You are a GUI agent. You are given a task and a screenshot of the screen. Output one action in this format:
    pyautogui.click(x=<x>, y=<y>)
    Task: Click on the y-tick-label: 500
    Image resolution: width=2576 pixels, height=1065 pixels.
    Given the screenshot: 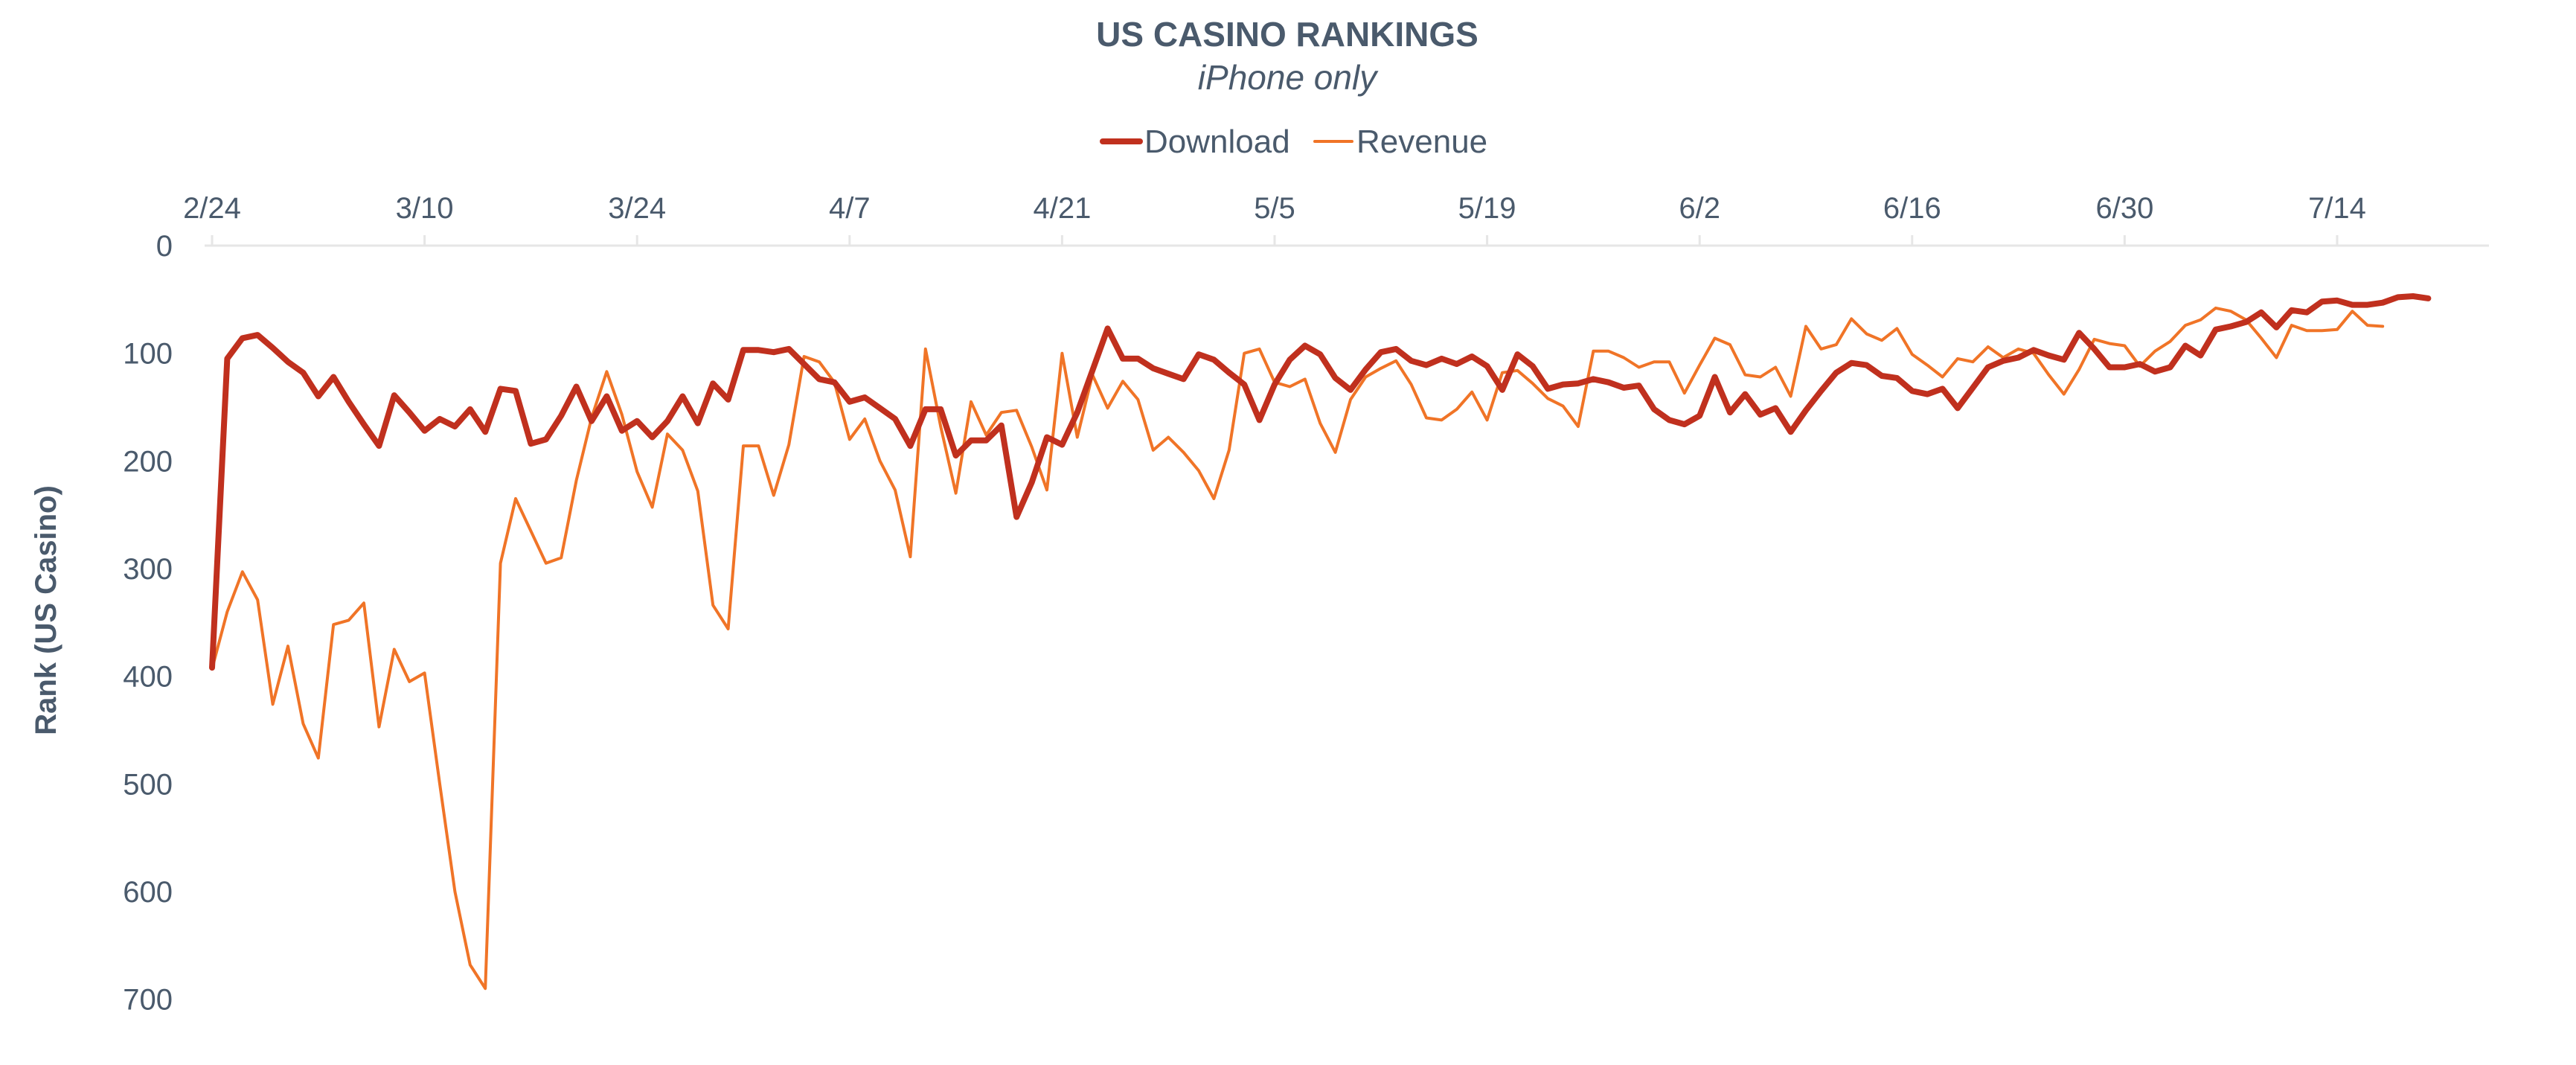 What is the action you would take?
    pyautogui.click(x=148, y=784)
    